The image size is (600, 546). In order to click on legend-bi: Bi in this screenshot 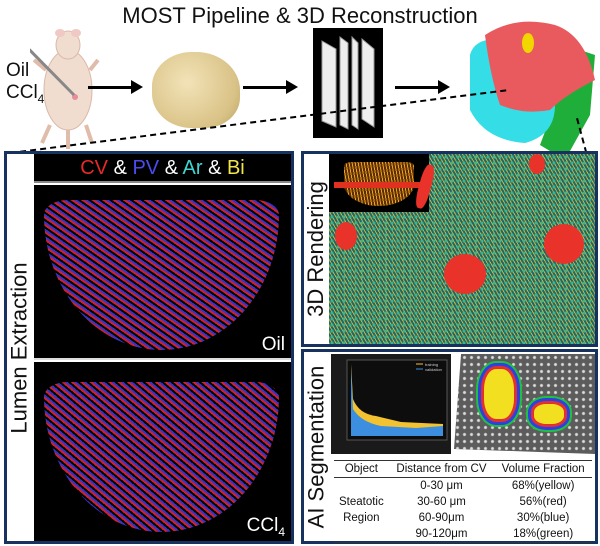, I will do `click(235, 168)`.